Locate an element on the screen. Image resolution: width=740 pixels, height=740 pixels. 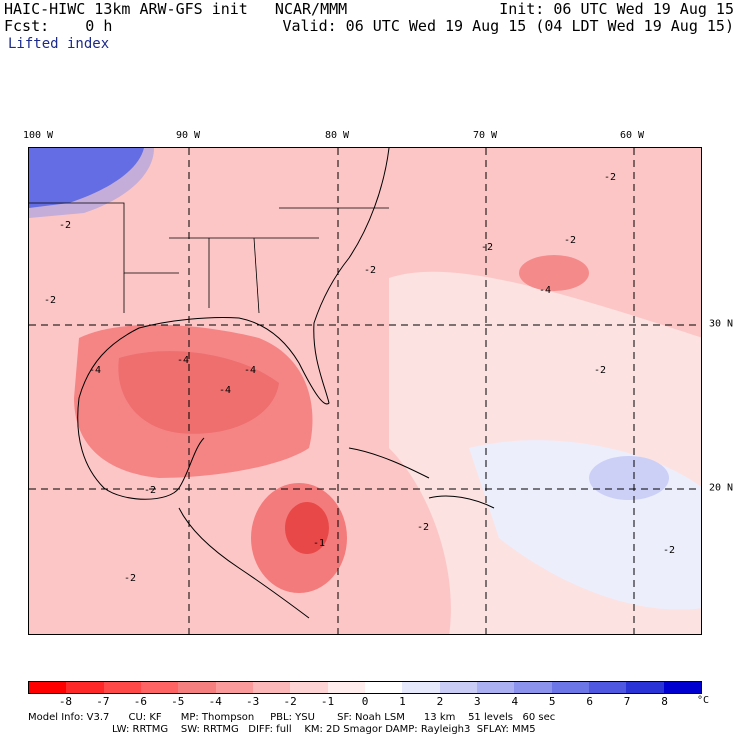
colorbar-tick-label: -3 is located at coordinates (253, 701).